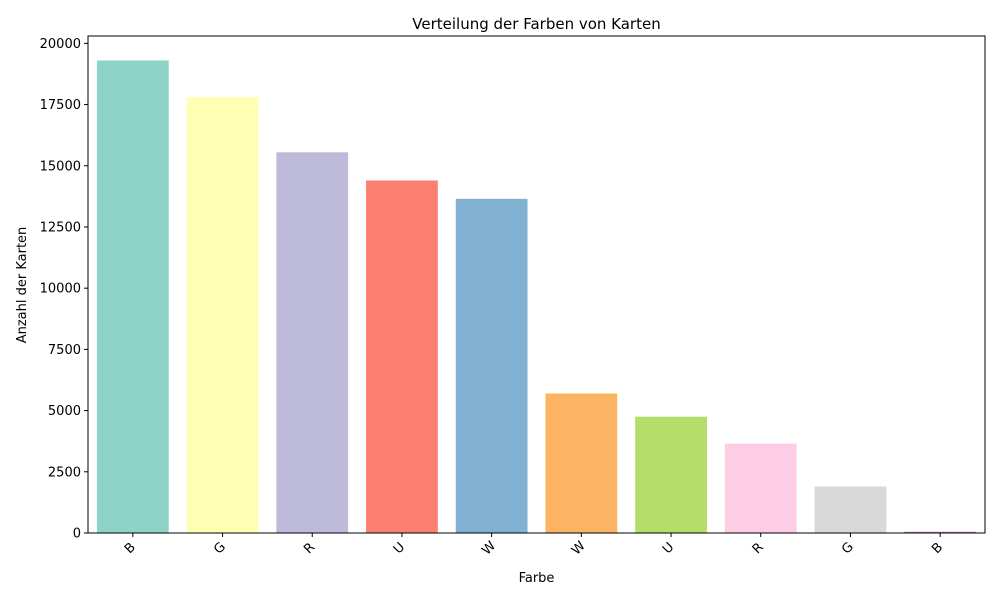 Image resolution: width=1000 pixels, height=600 pixels. What do you see at coordinates (77, 534) in the screenshot?
I see `y-tick-label: 0` at bounding box center [77, 534].